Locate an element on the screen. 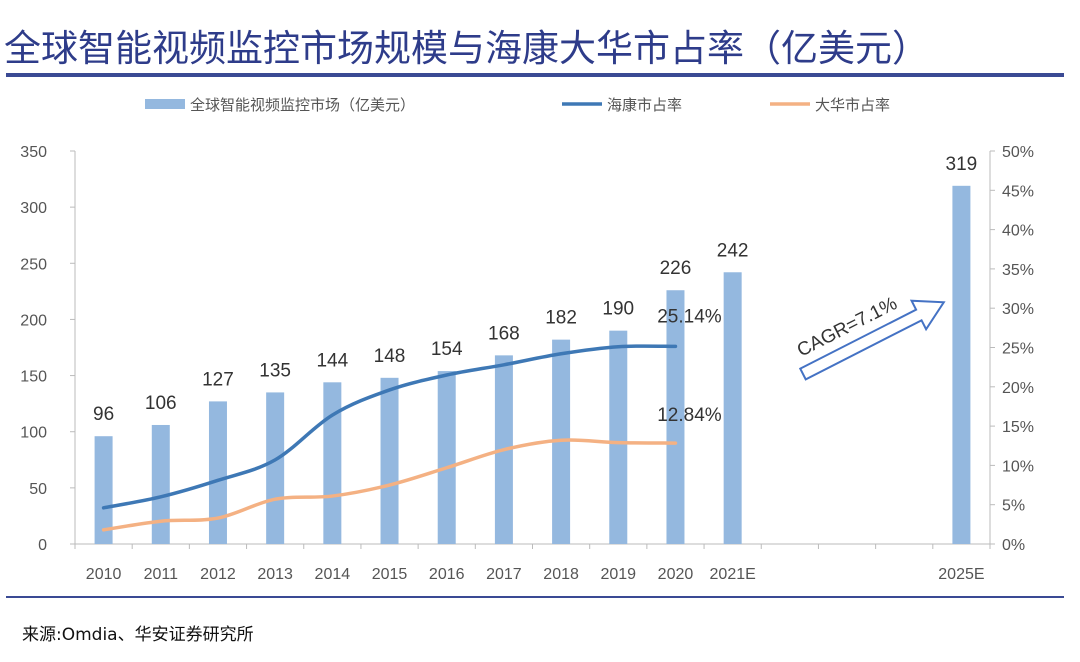 The height and width of the screenshot is (662, 1080). right-tick-label: 0% is located at coordinates (1013, 545).